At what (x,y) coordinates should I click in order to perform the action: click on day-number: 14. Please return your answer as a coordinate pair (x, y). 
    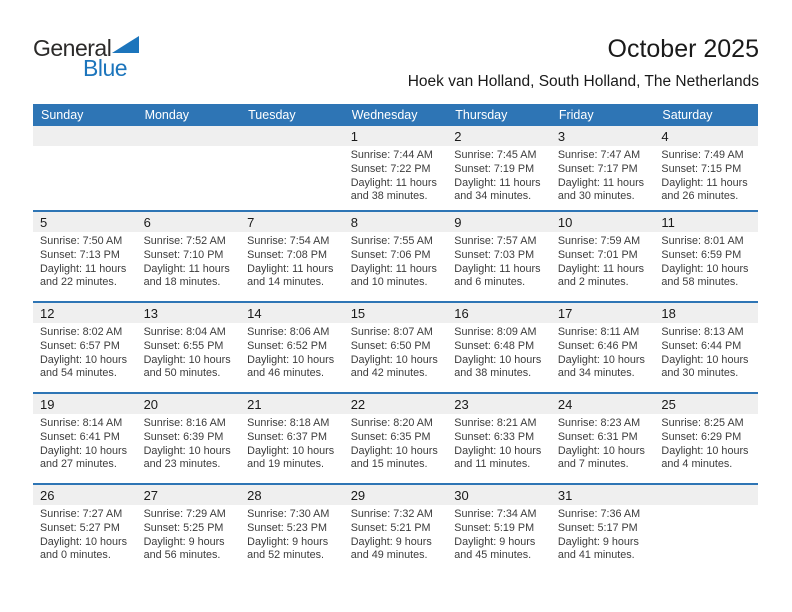
    Looking at the image, I should click on (254, 313).